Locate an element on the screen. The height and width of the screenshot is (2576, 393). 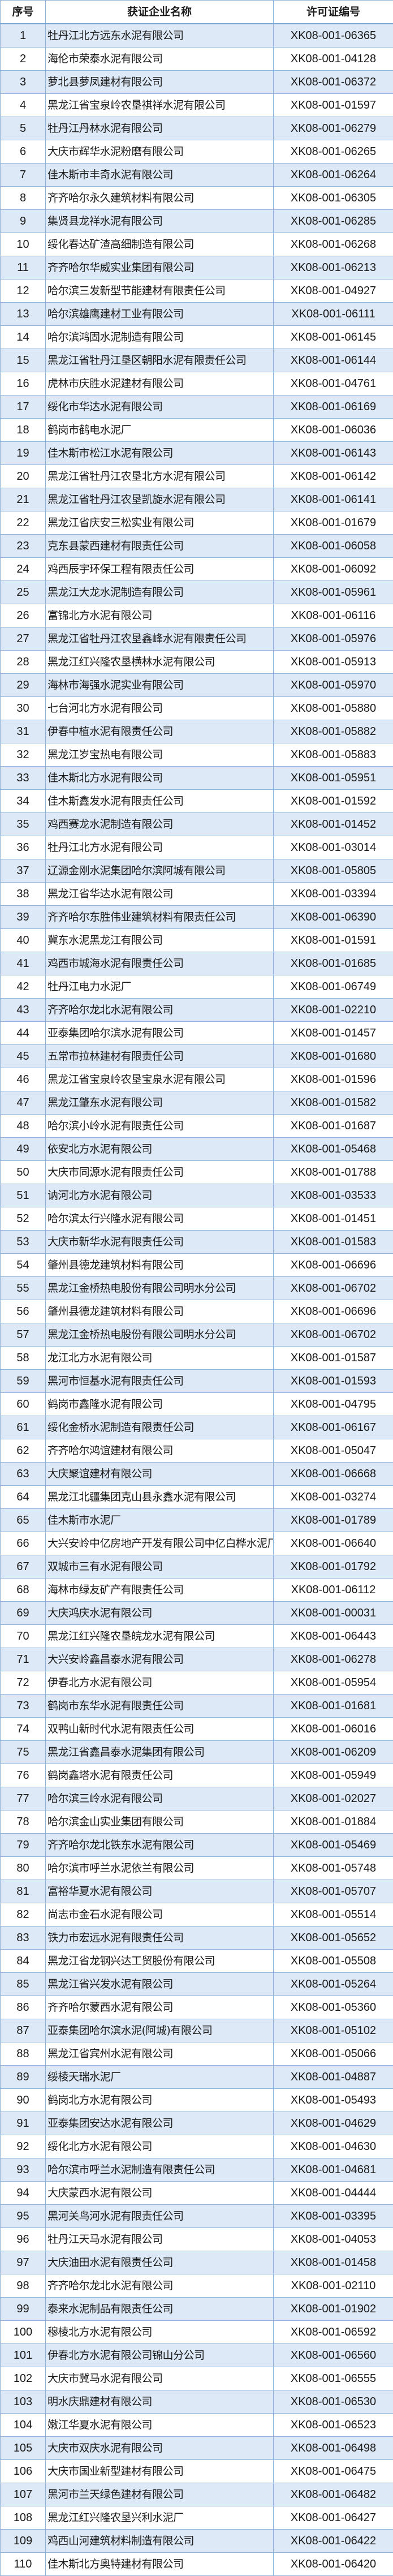
row-license-number: XK08-001-04128 is located at coordinates (333, 60).